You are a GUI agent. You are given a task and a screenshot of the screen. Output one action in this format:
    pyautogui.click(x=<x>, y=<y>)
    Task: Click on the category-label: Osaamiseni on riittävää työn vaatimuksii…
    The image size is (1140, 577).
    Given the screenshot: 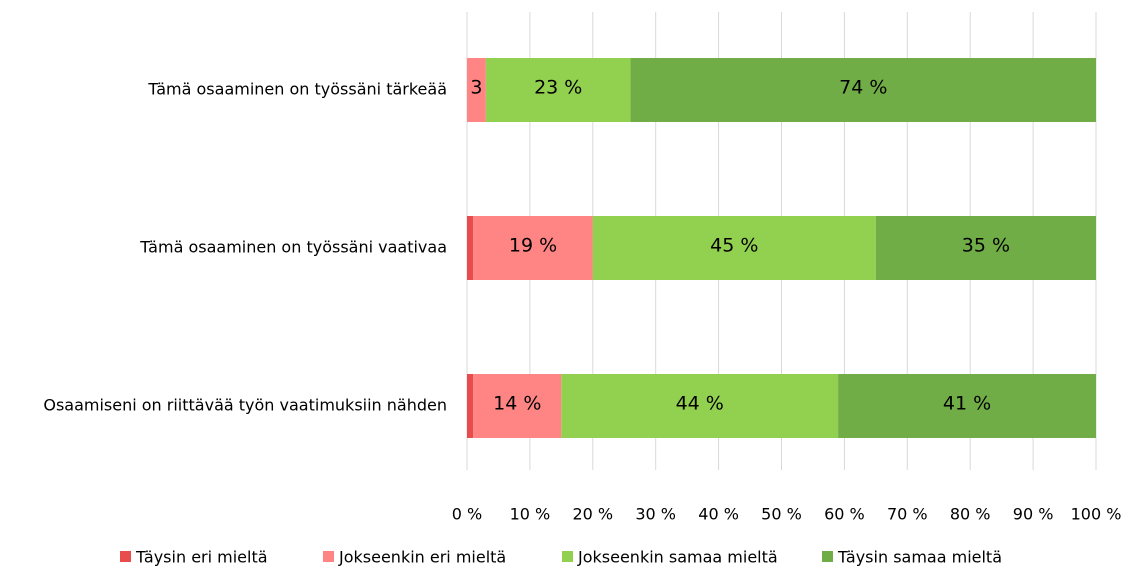 What is the action you would take?
    pyautogui.click(x=245, y=405)
    